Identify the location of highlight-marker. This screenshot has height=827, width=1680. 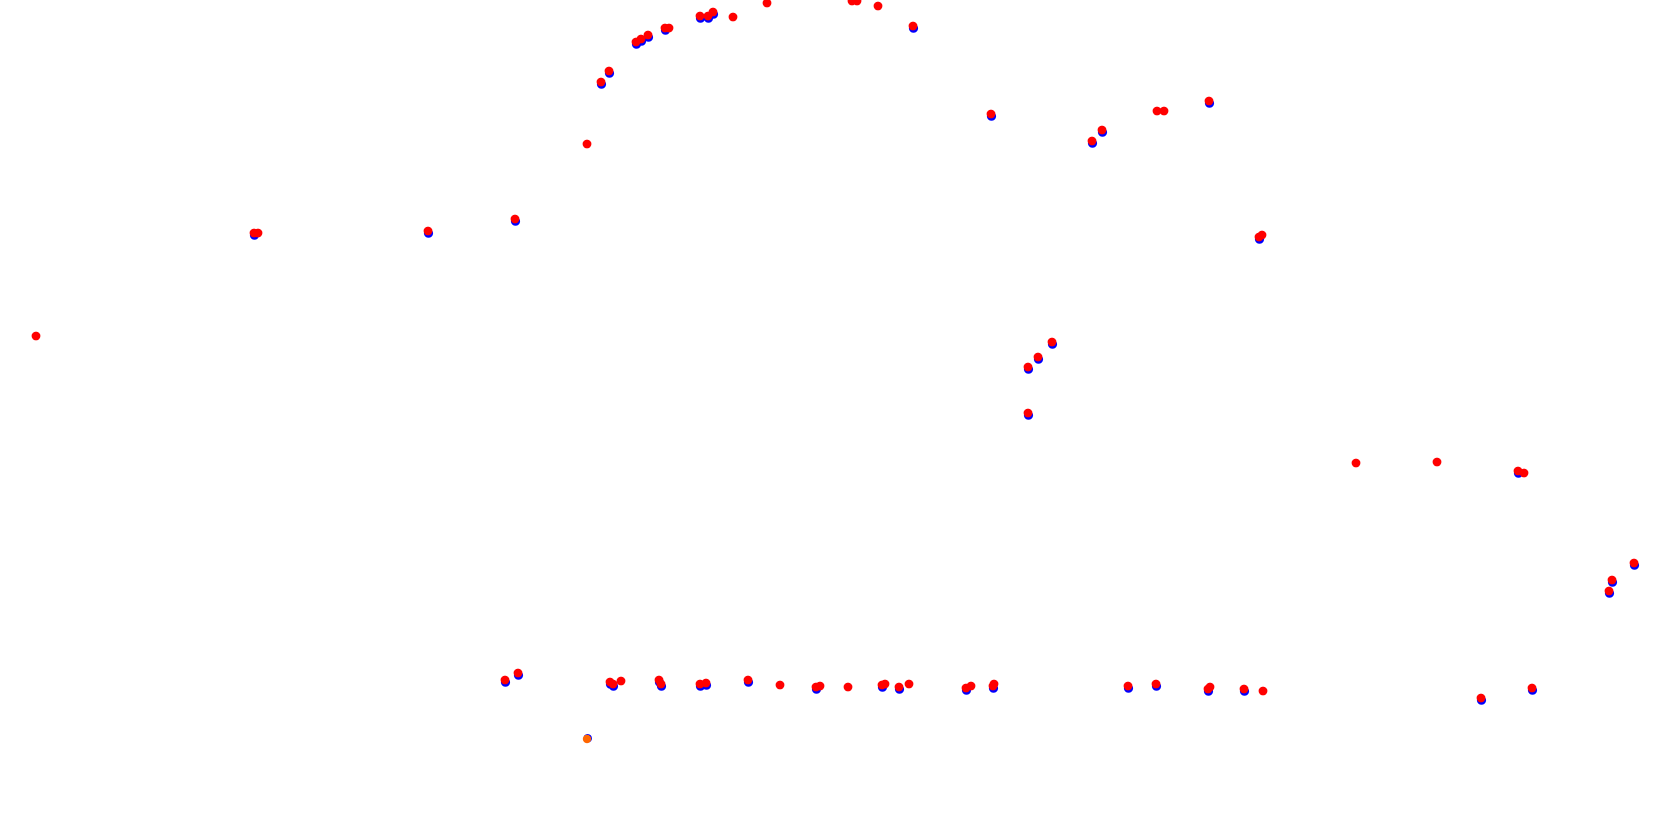
(587, 739).